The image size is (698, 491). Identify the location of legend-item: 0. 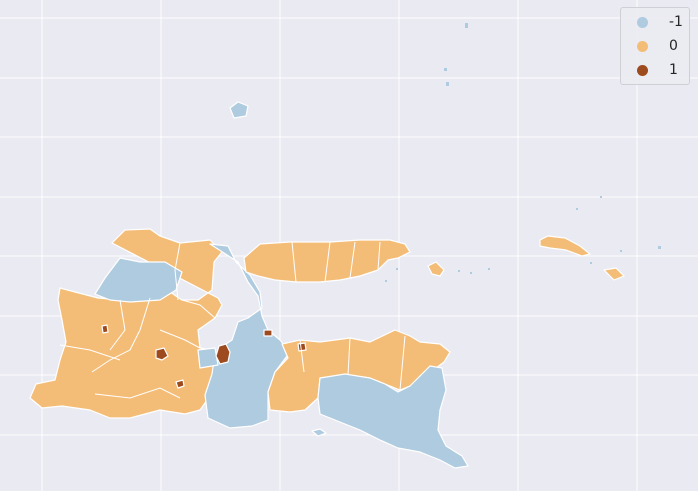
(655, 46).